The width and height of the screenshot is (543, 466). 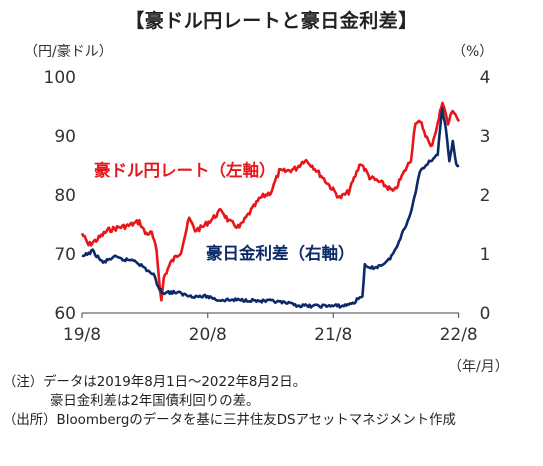 What do you see at coordinates (271, 21) in the screenshot?
I see `chart-title: 【豪ドル円レートと豪日金利差】` at bounding box center [271, 21].